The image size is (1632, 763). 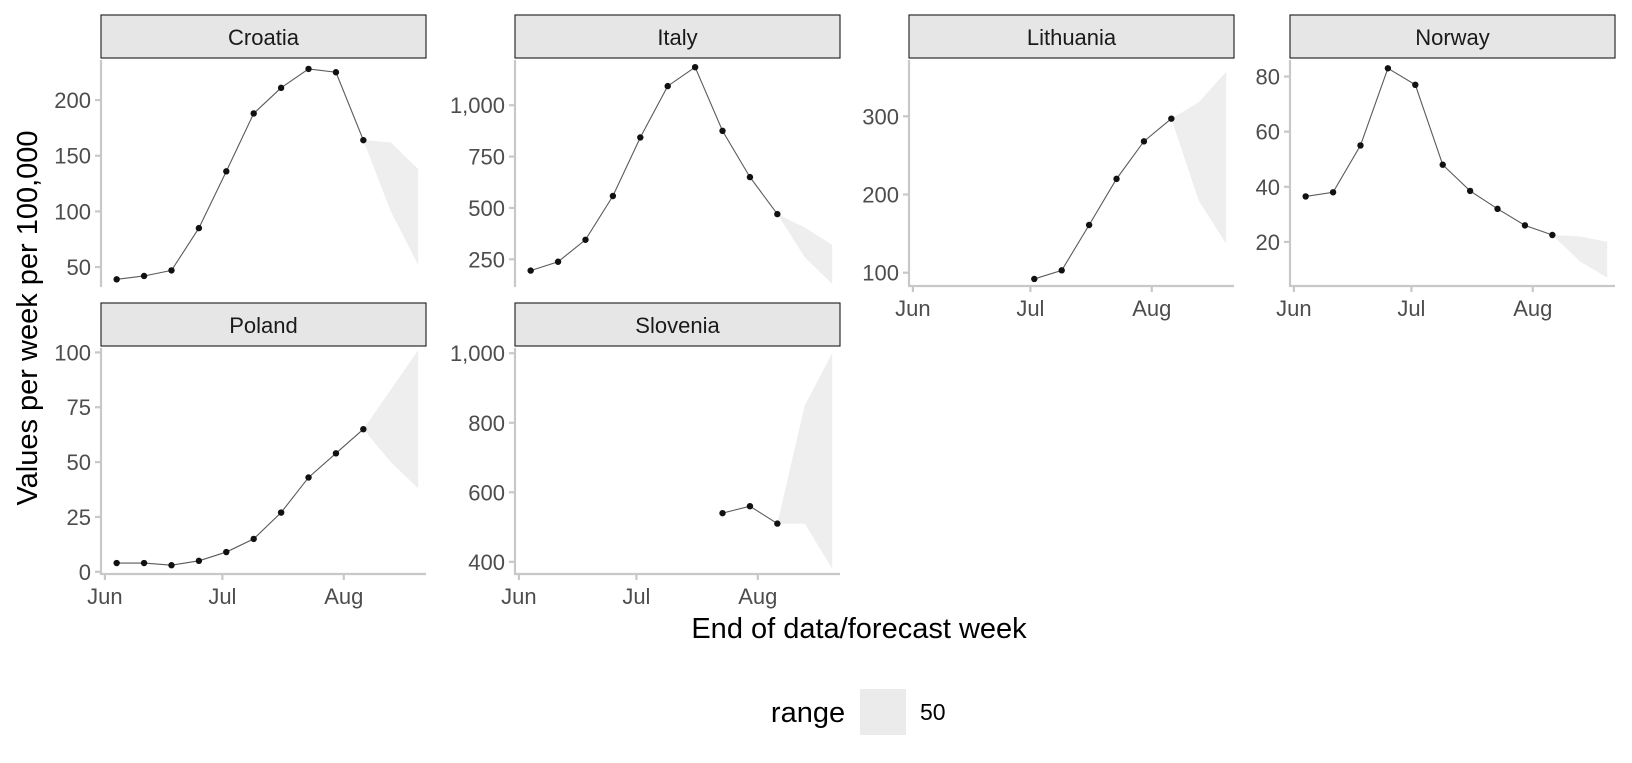 What do you see at coordinates (858, 712) in the screenshot?
I see `legend: range 50` at bounding box center [858, 712].